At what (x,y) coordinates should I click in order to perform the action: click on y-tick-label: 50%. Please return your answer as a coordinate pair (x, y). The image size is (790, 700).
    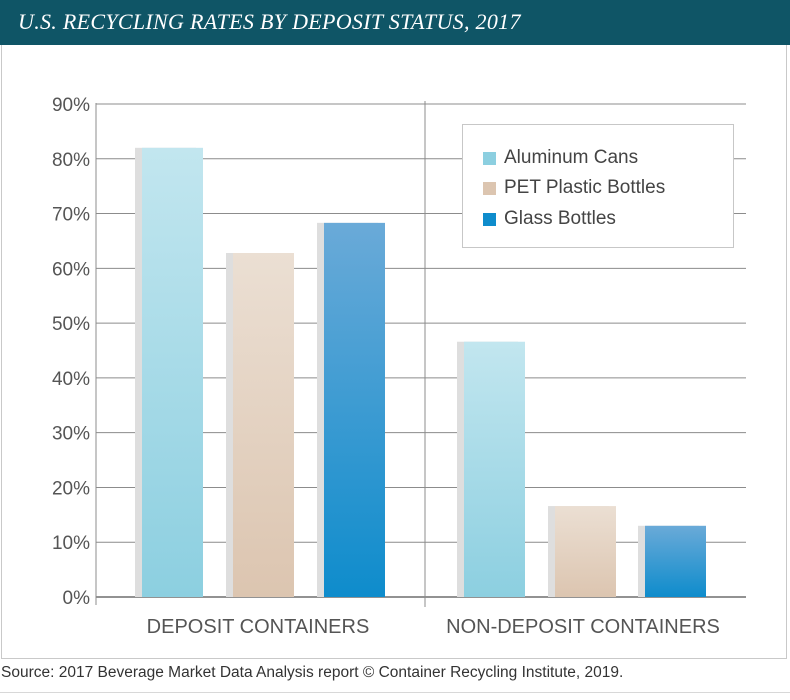
    Looking at the image, I should click on (71, 324).